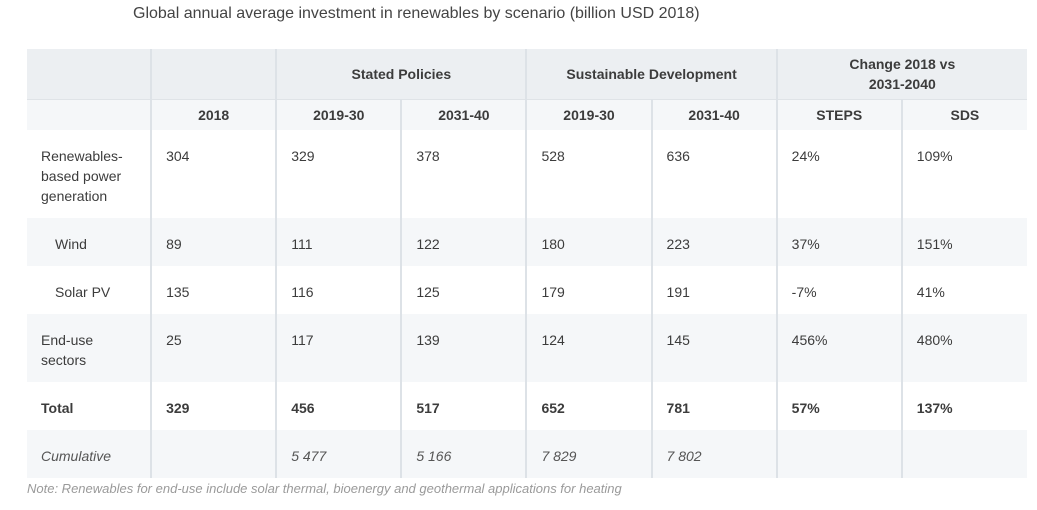  I want to click on table-cell: 125, so click(463, 290).